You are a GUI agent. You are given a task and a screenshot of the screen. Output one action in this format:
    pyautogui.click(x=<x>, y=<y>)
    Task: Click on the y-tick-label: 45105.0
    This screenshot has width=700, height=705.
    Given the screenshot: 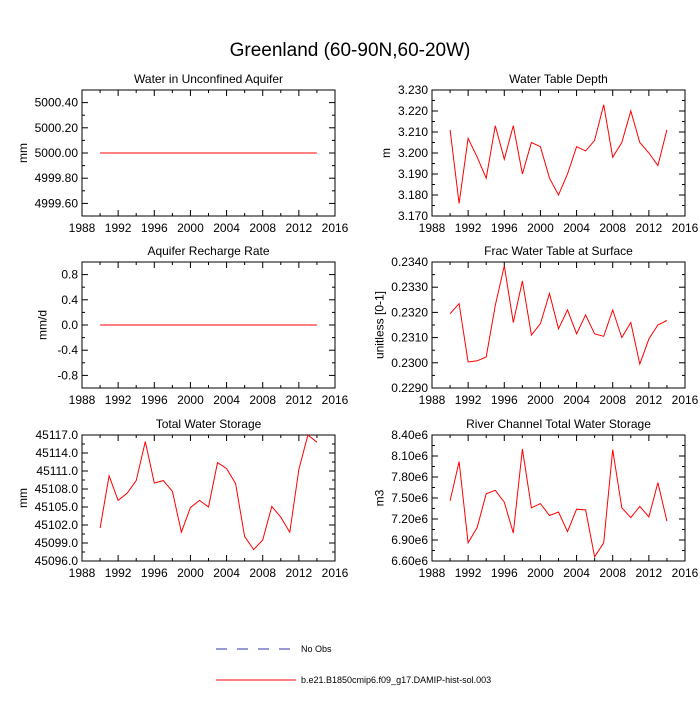 What is the action you would take?
    pyautogui.click(x=57, y=507)
    